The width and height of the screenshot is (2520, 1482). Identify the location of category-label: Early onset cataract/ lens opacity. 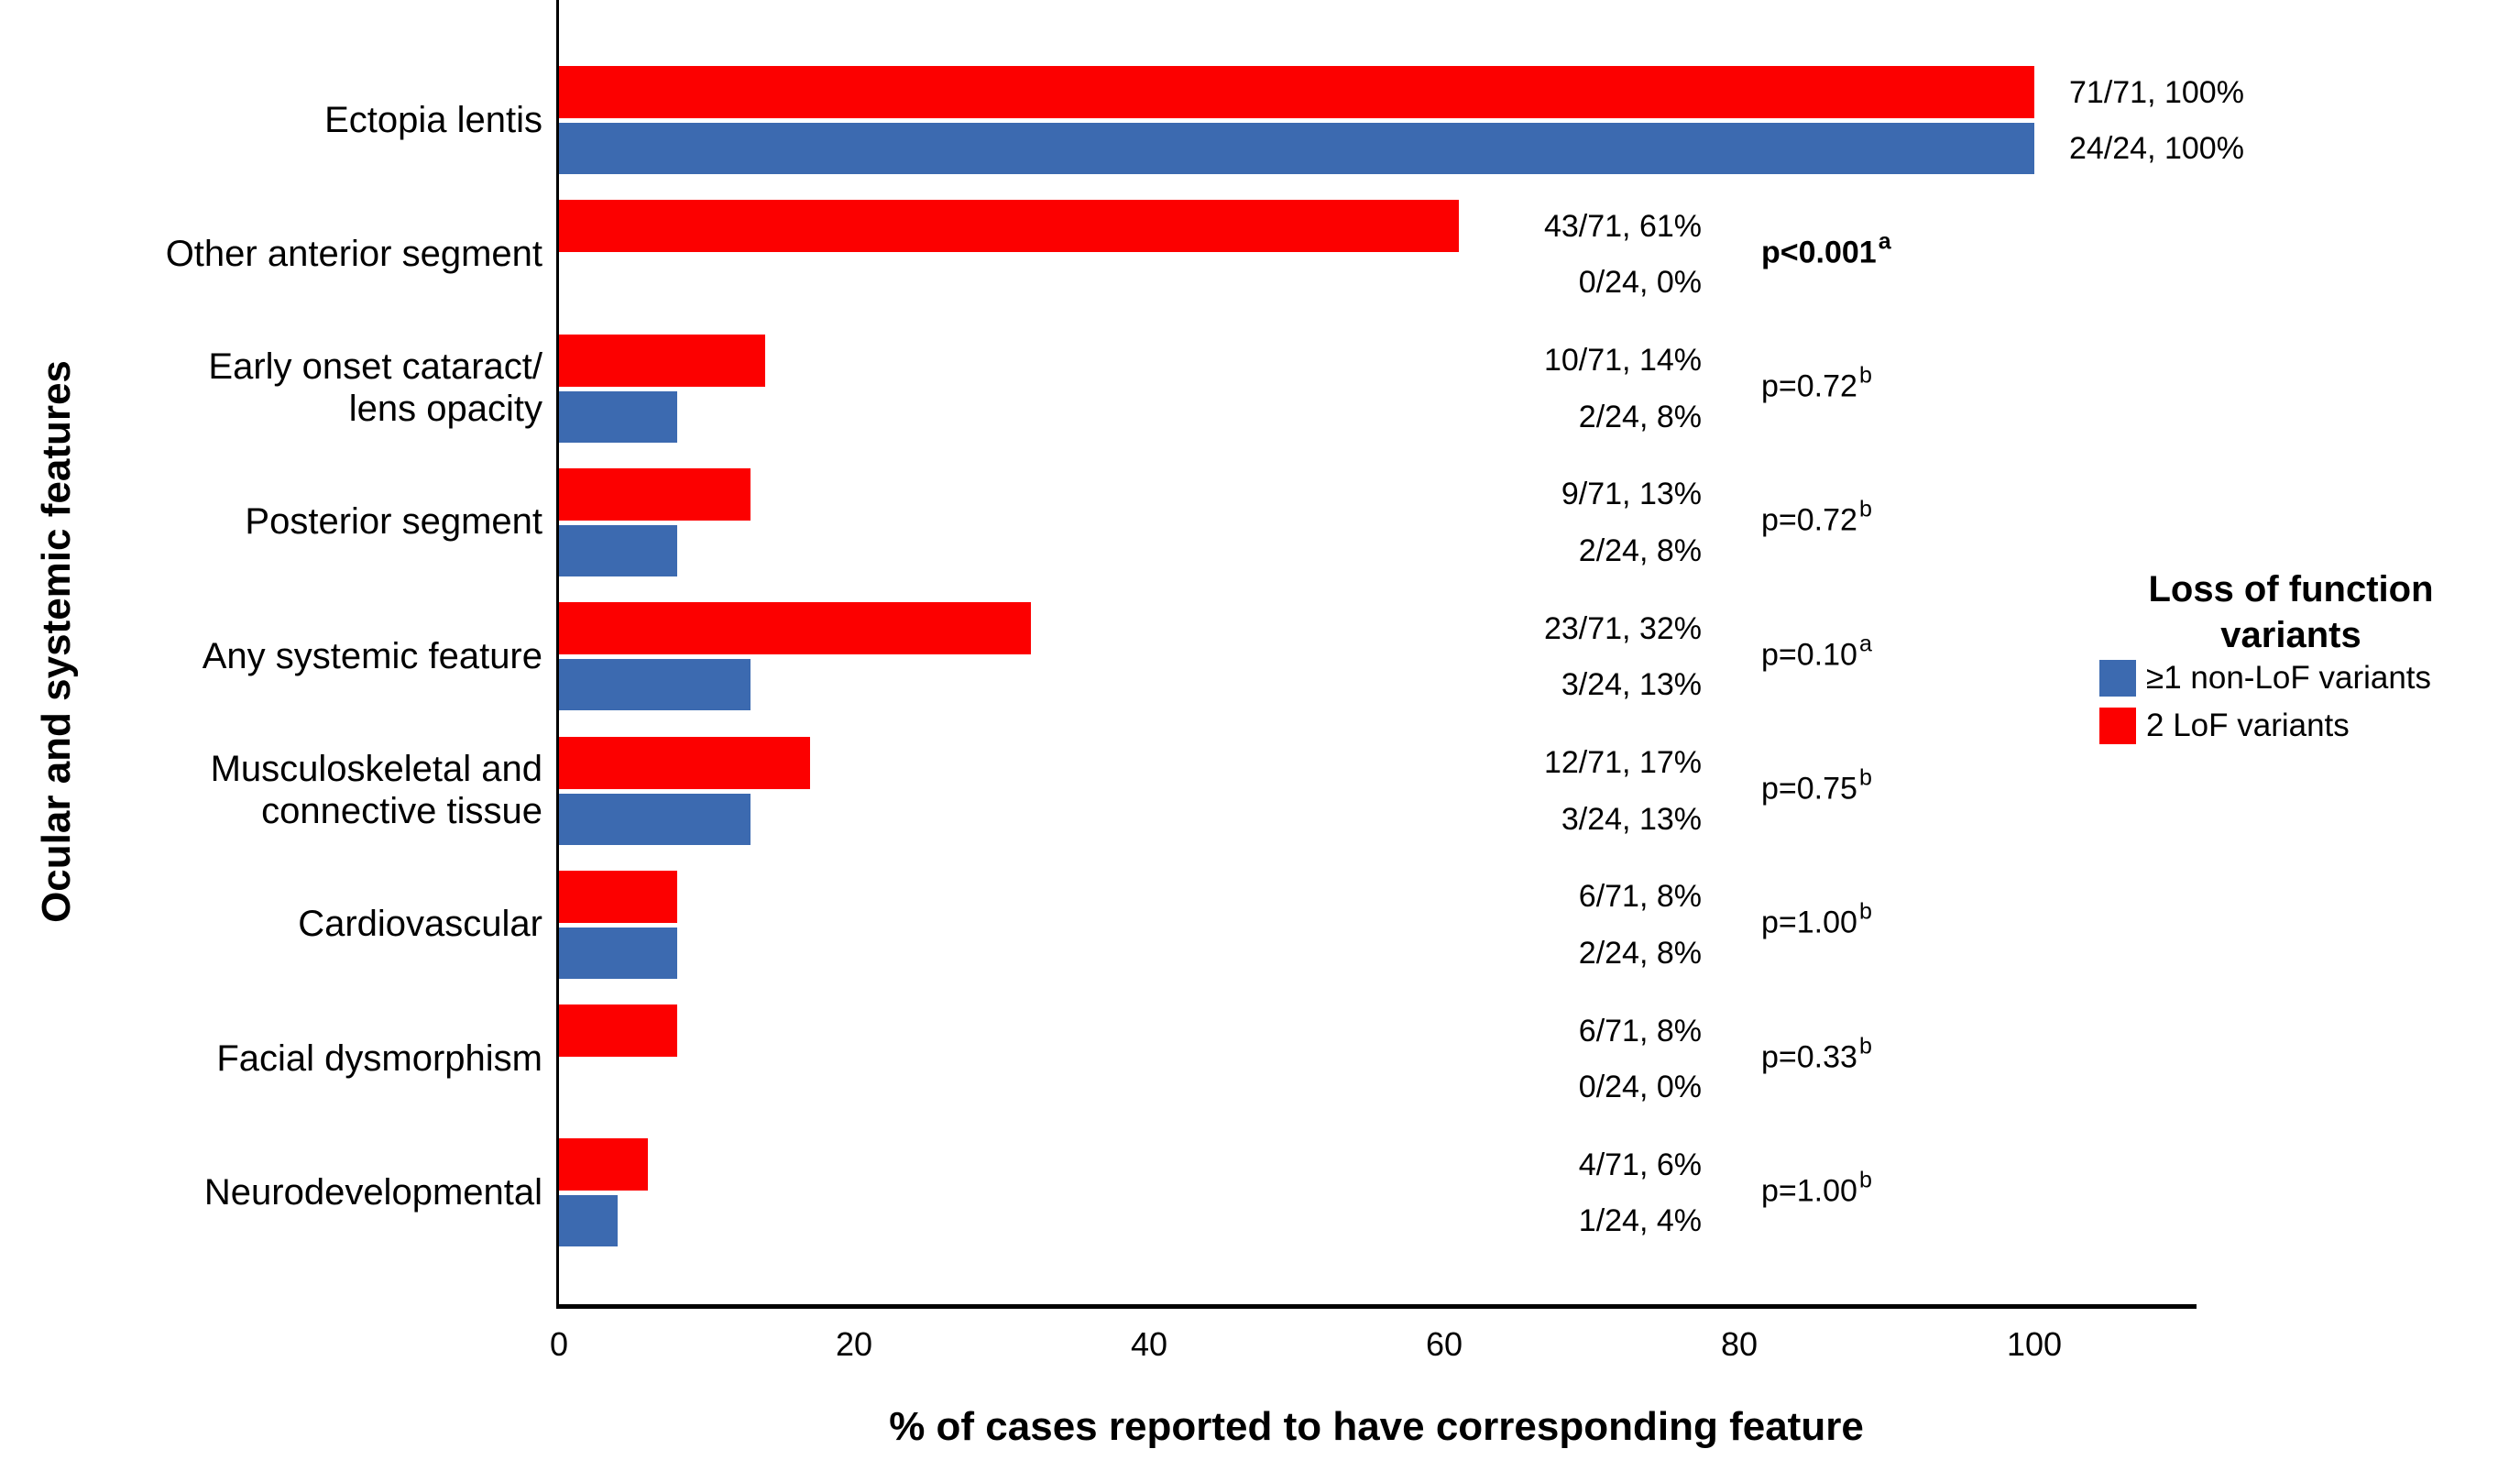
(375, 388).